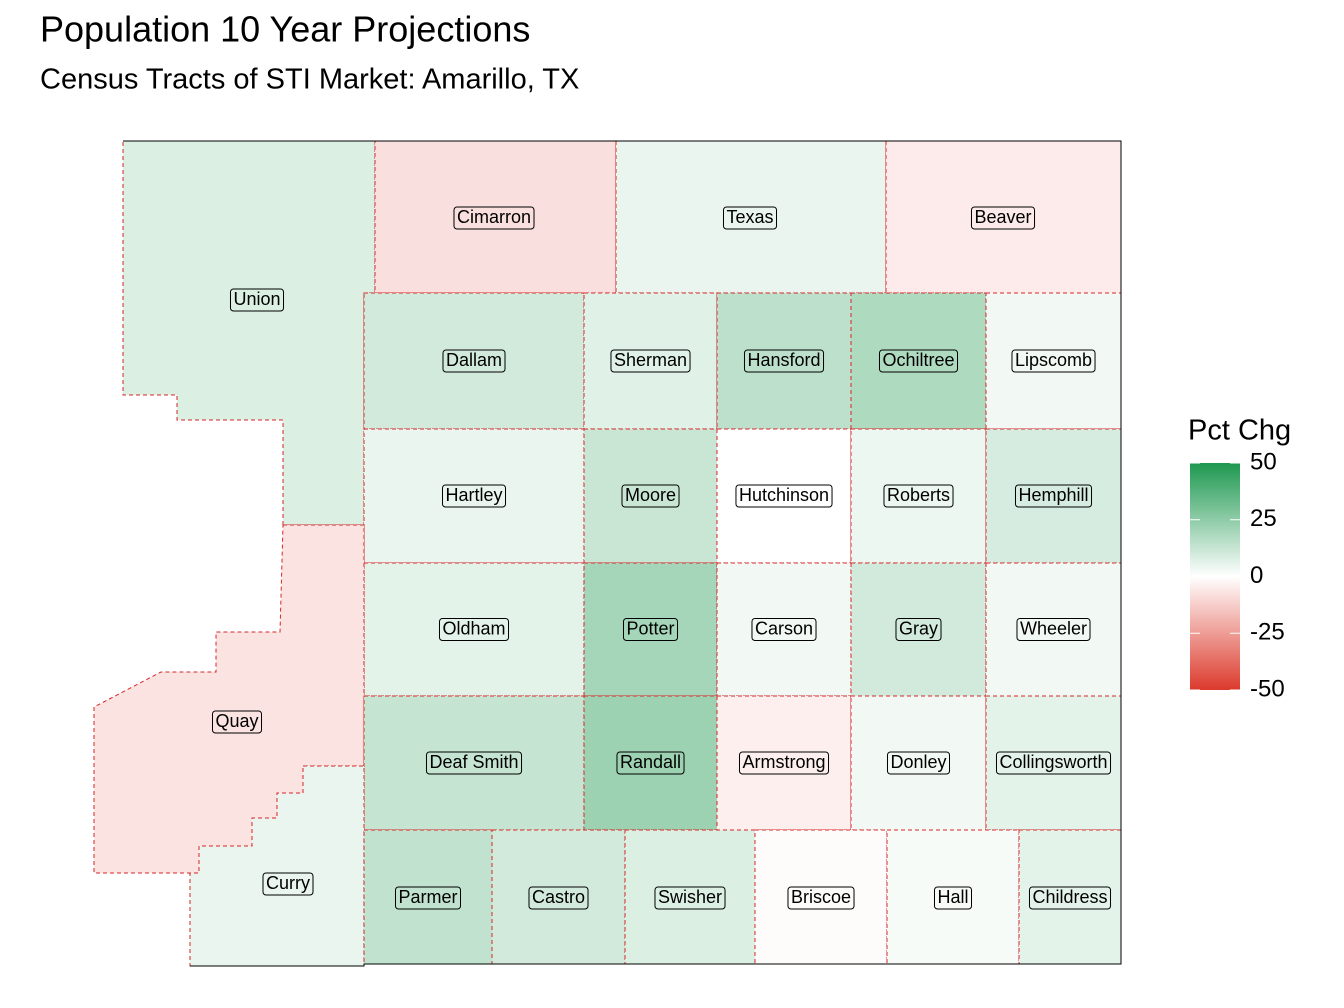 The width and height of the screenshot is (1344, 1008). I want to click on county-label: Briscoe, so click(821, 897).